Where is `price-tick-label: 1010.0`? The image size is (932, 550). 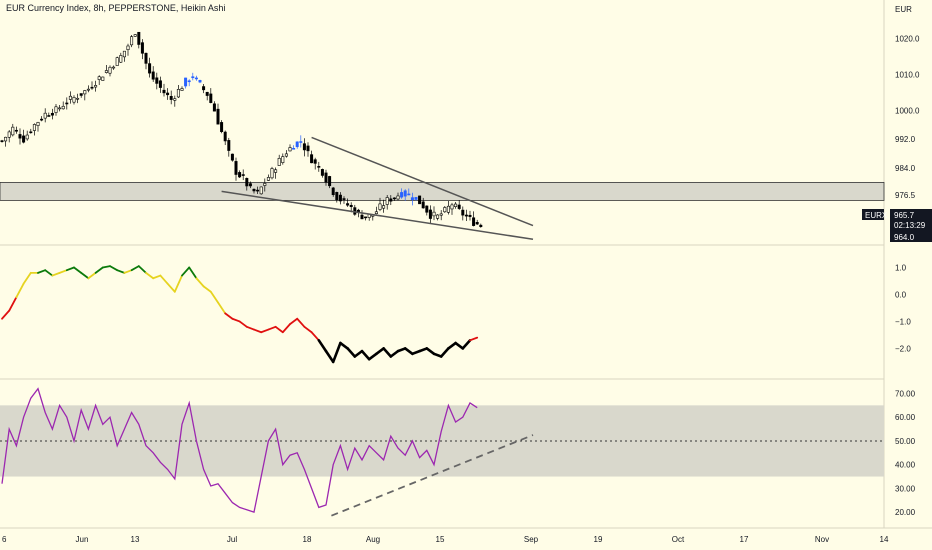 price-tick-label: 1010.0 is located at coordinates (907, 74).